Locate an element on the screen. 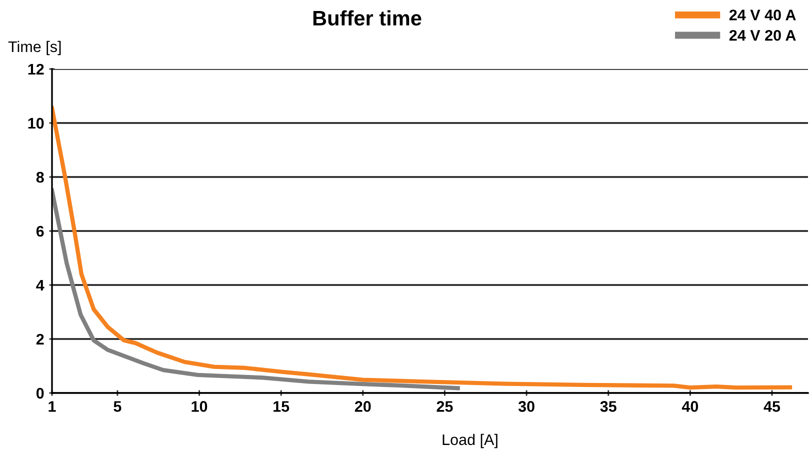 The image size is (810, 455). y-tick-label: 0 is located at coordinates (40, 393).